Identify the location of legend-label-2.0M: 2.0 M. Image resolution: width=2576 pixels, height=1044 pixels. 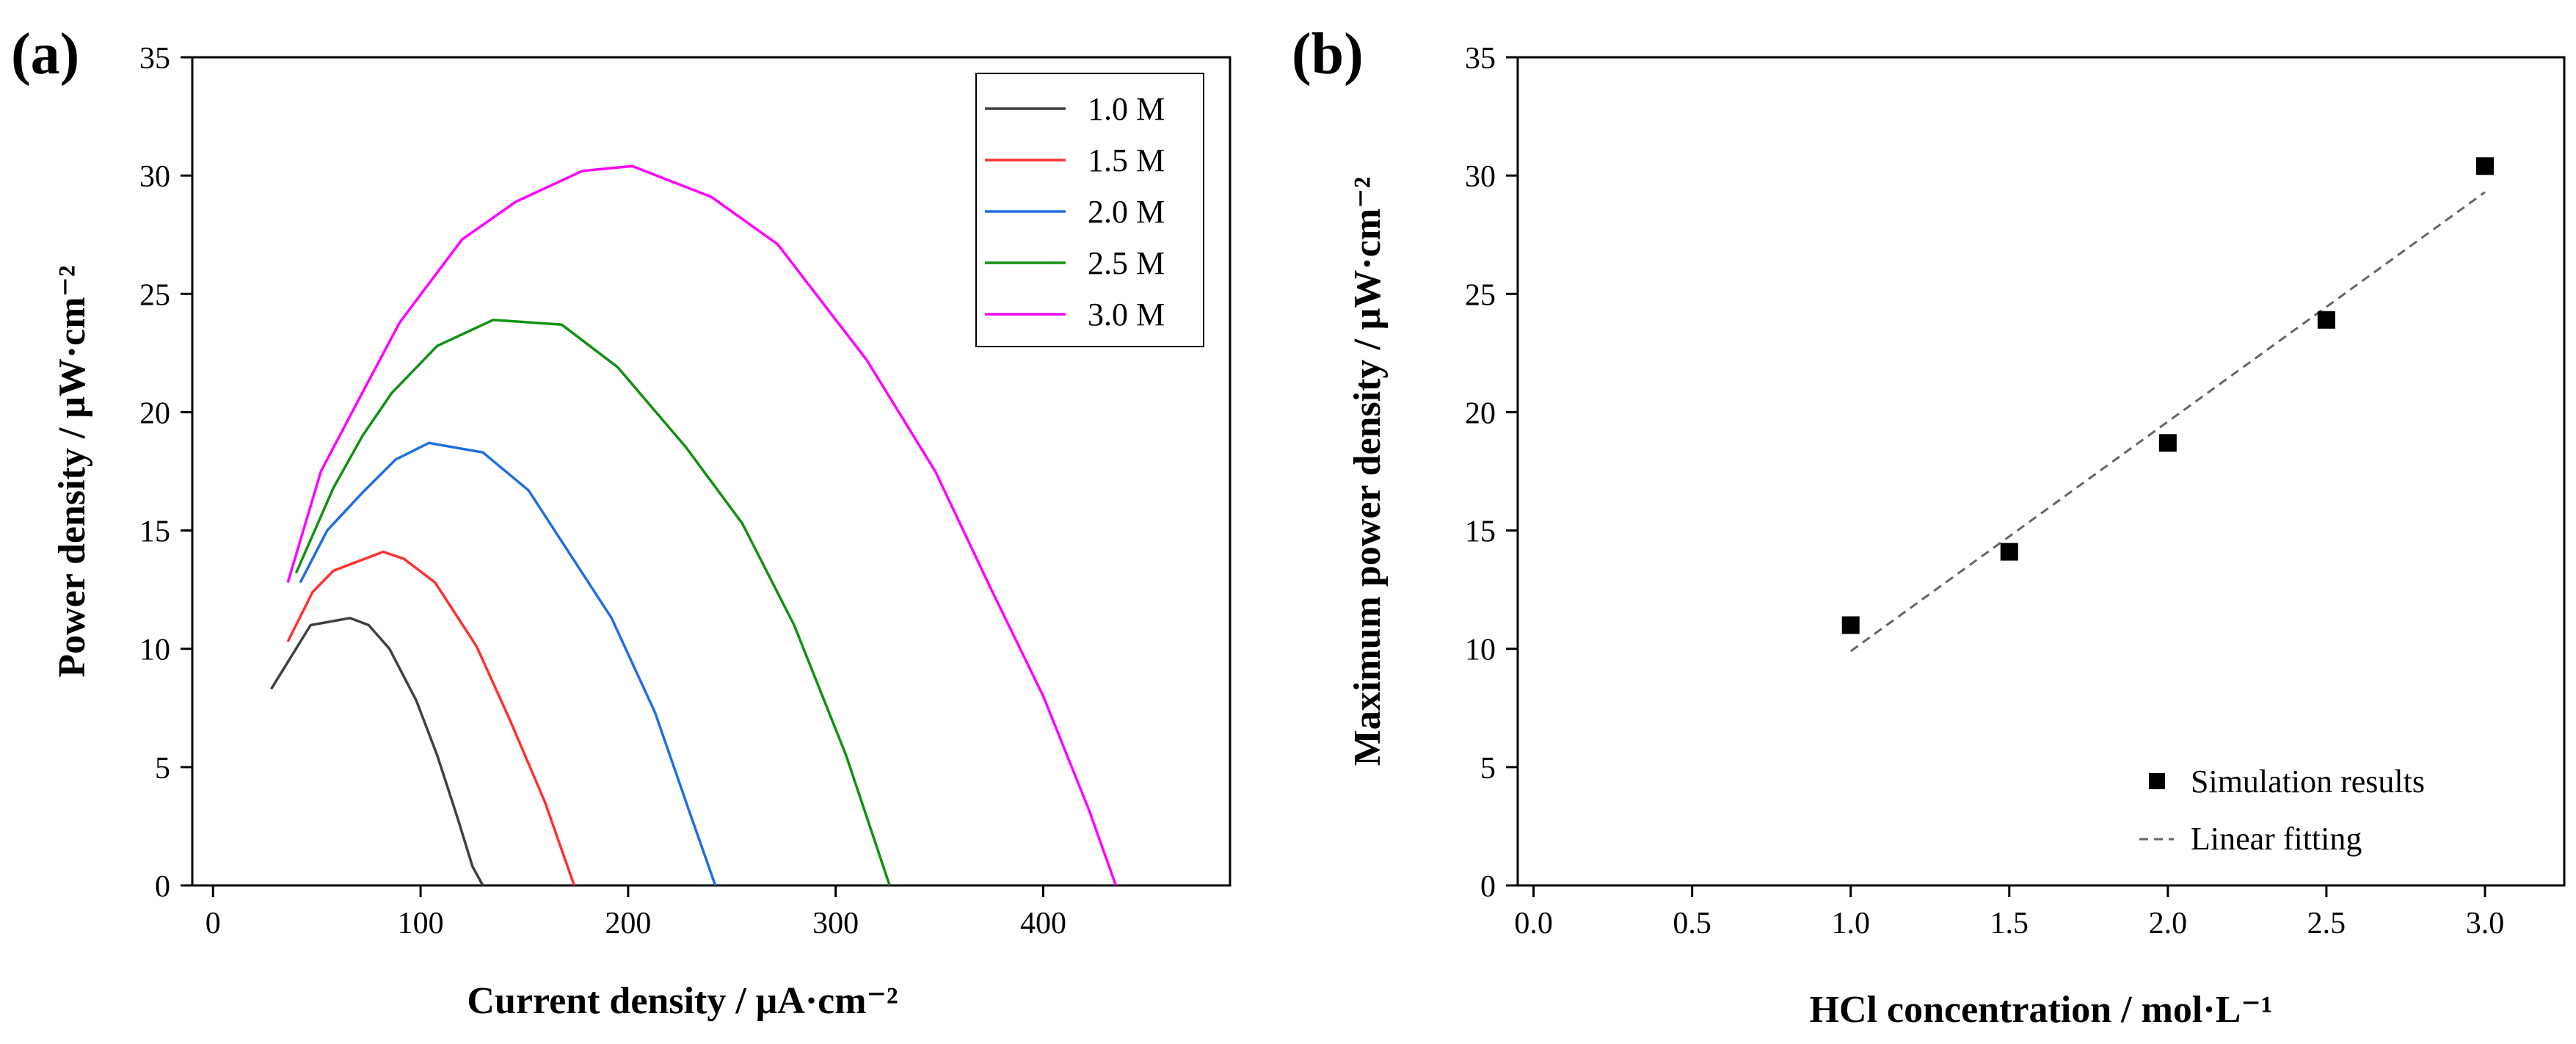
(1126, 212).